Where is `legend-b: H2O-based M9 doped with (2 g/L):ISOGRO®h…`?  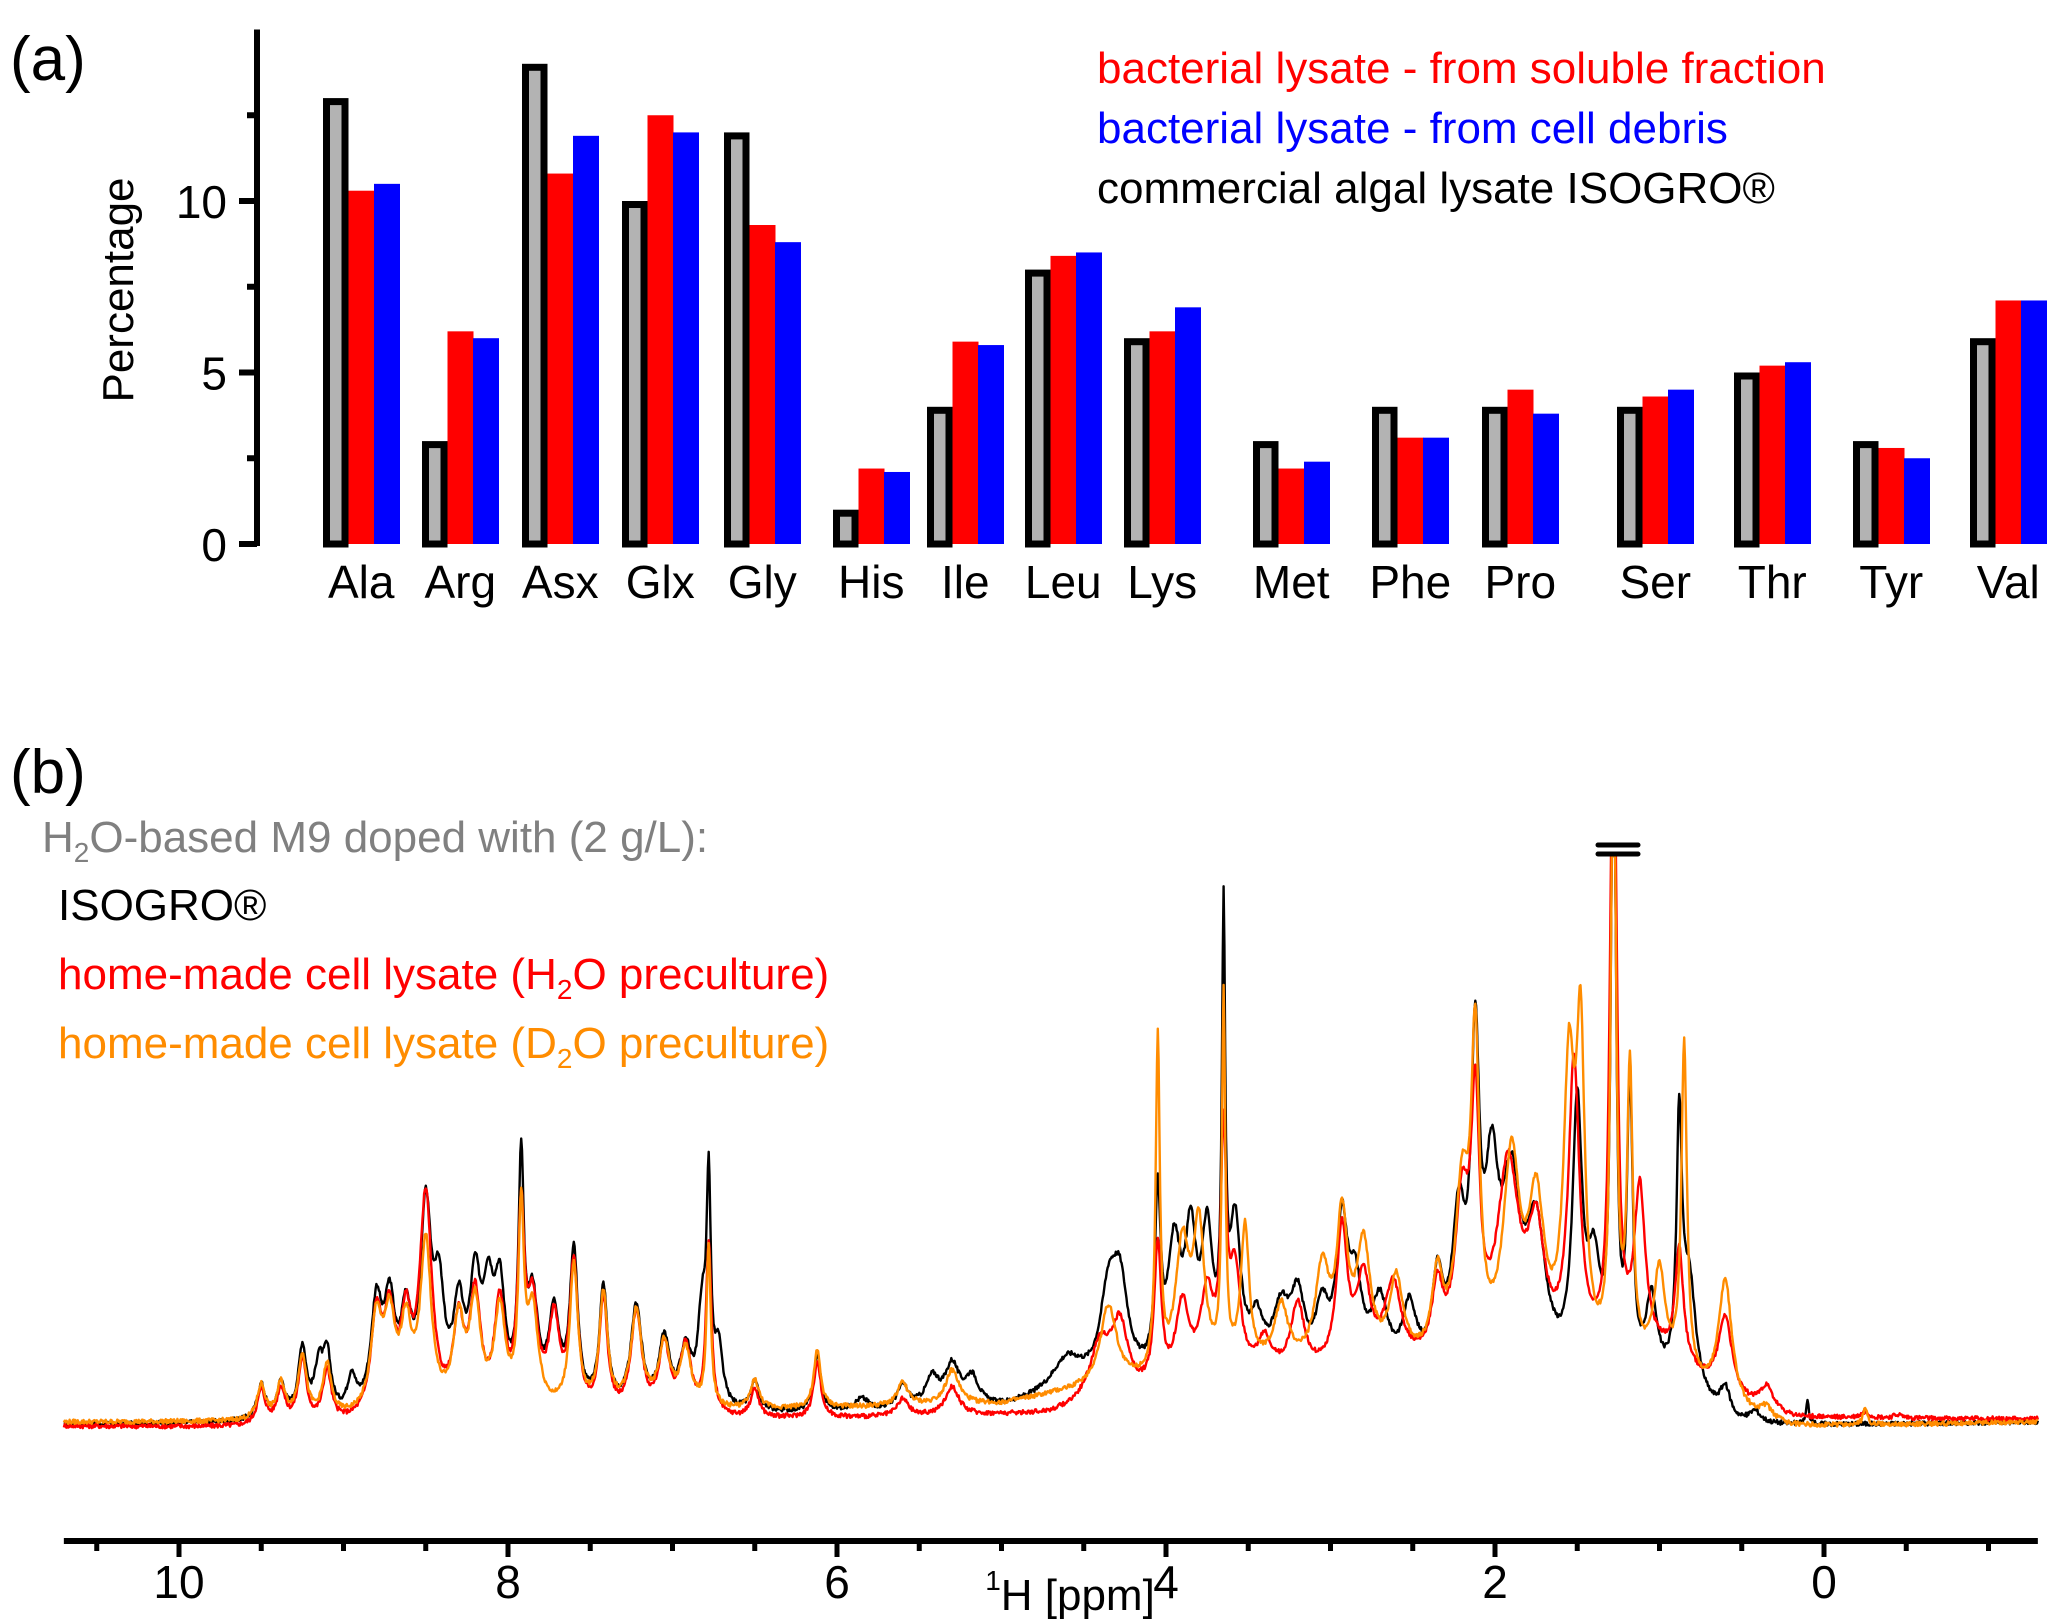 legend-b: H2O-based M9 doped with (2 g/L):ISOGRO®h… is located at coordinates (435, 943).